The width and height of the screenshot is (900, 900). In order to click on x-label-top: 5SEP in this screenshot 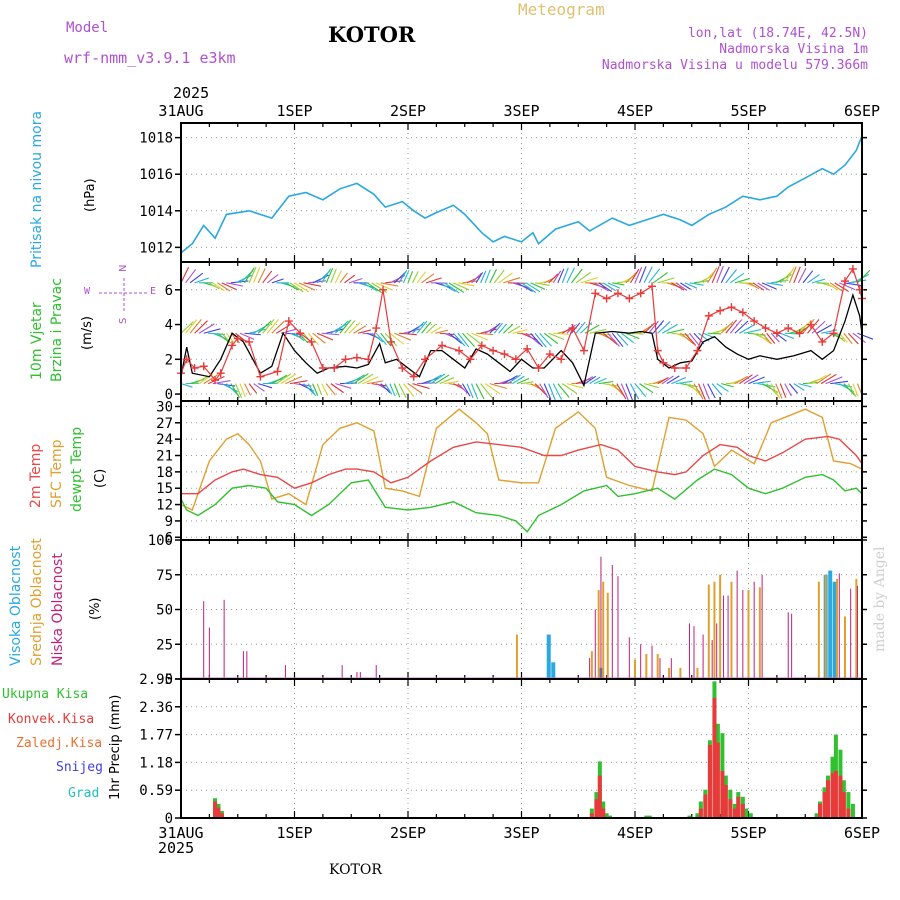, I will do `click(748, 111)`.